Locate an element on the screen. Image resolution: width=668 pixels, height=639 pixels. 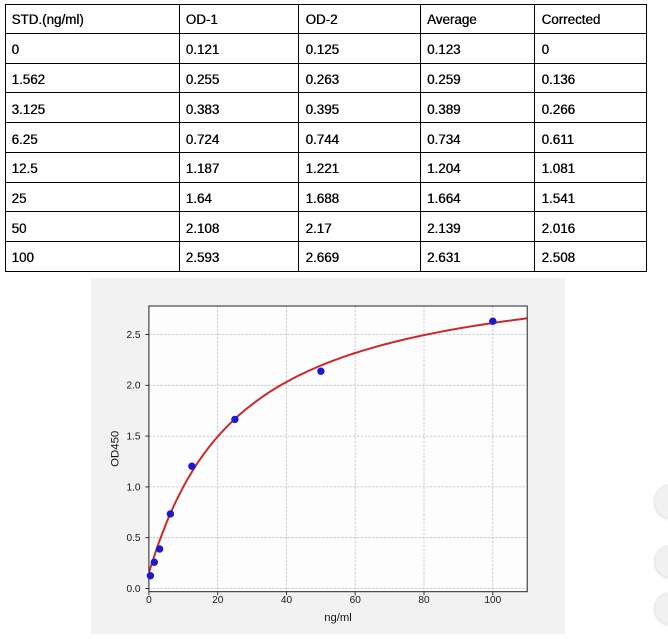
svg-text: 0.5 is located at coordinates (133, 538).